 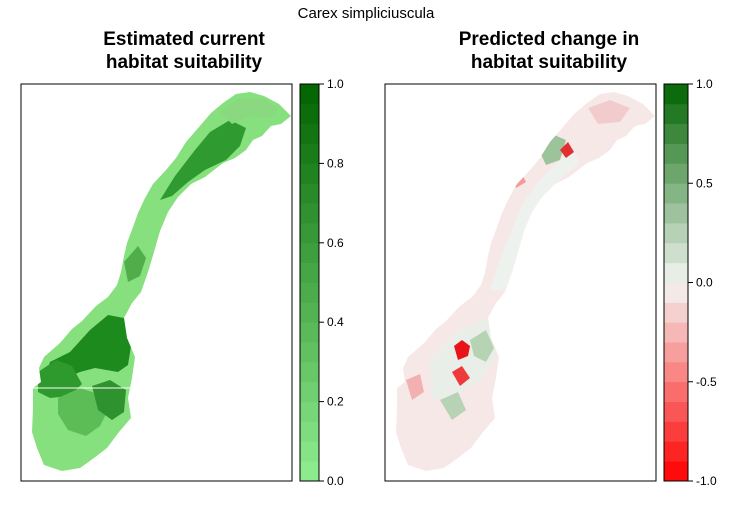 What do you see at coordinates (609, 112) in the screenshot?
I see `loss-zone-finnmark` at bounding box center [609, 112].